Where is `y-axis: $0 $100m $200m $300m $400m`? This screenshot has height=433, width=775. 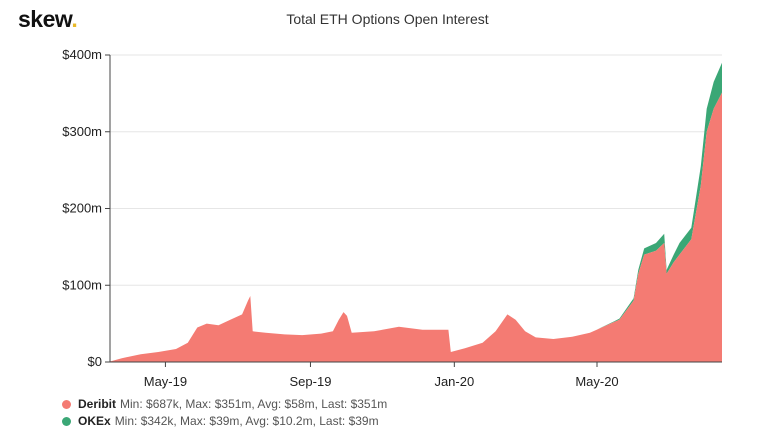 y-axis: $0 $100m $200m $300m $400m is located at coordinates (86, 208).